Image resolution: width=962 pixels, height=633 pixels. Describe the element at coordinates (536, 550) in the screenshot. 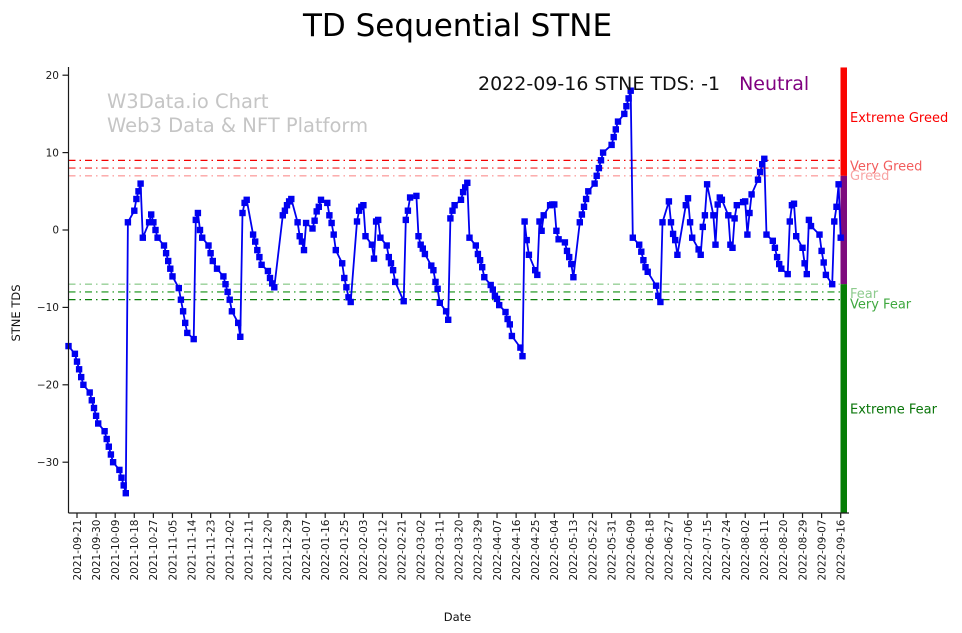

I see `x-tick-label: 2022-04-25` at that location.